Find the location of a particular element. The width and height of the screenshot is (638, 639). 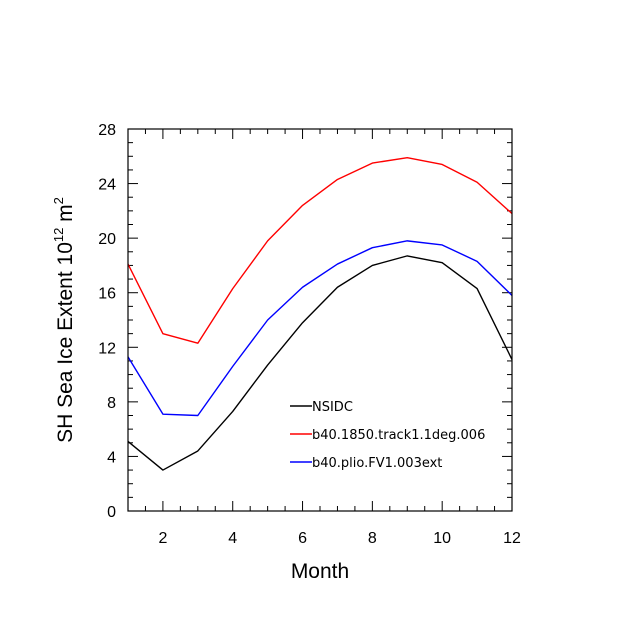

x-tick-label: 2 is located at coordinates (162, 538).